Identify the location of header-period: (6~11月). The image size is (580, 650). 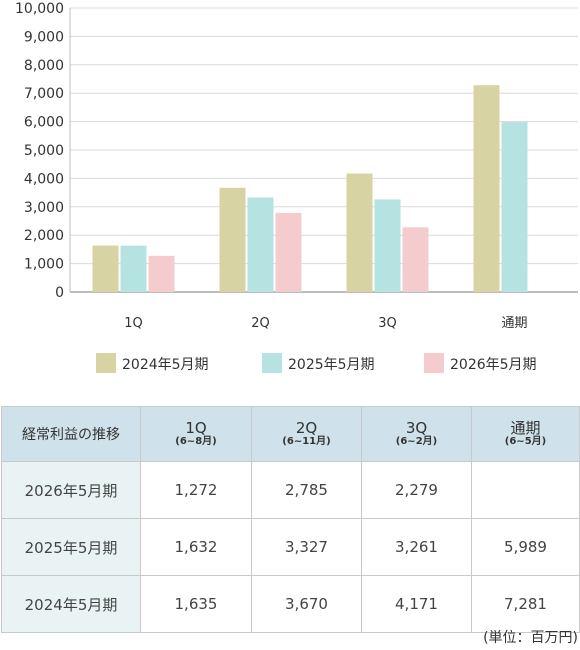
(306, 441).